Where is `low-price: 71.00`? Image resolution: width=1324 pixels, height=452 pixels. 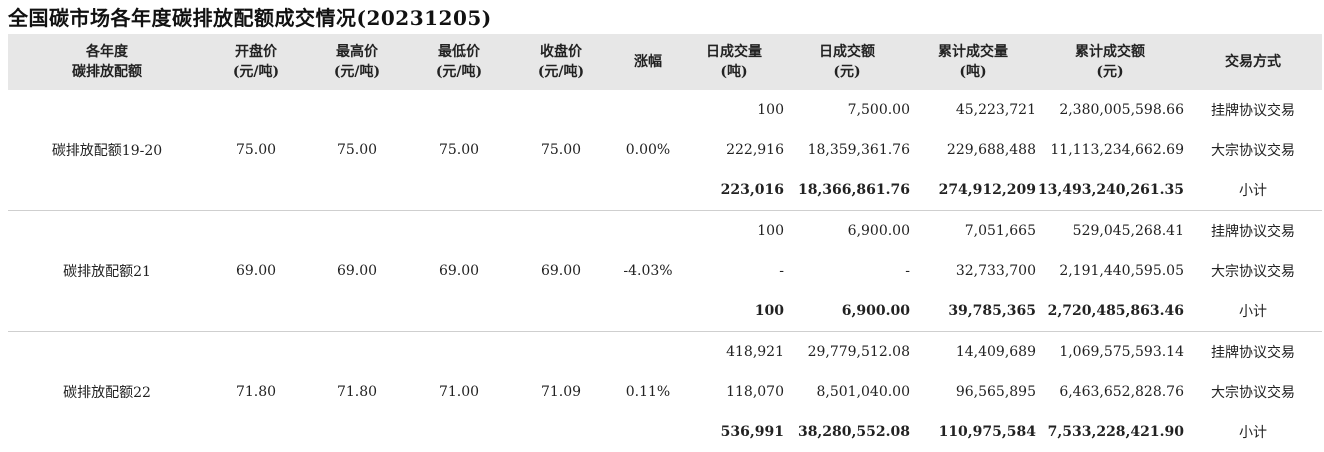
low-price: 71.00 is located at coordinates (459, 392).